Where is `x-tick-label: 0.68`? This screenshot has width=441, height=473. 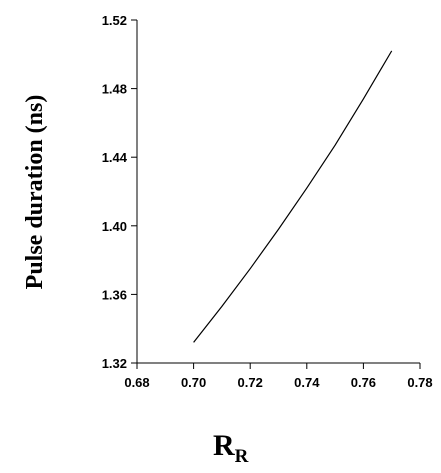
x-tick-label: 0.68 is located at coordinates (136, 382).